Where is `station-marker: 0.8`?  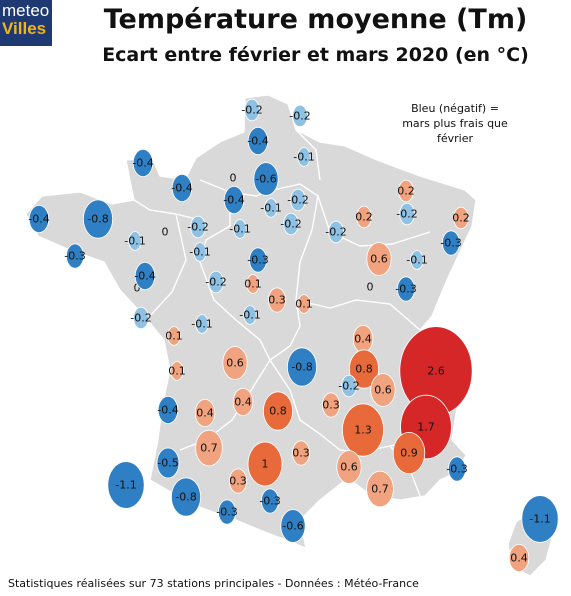 station-marker: 0.8 is located at coordinates (363, 369).